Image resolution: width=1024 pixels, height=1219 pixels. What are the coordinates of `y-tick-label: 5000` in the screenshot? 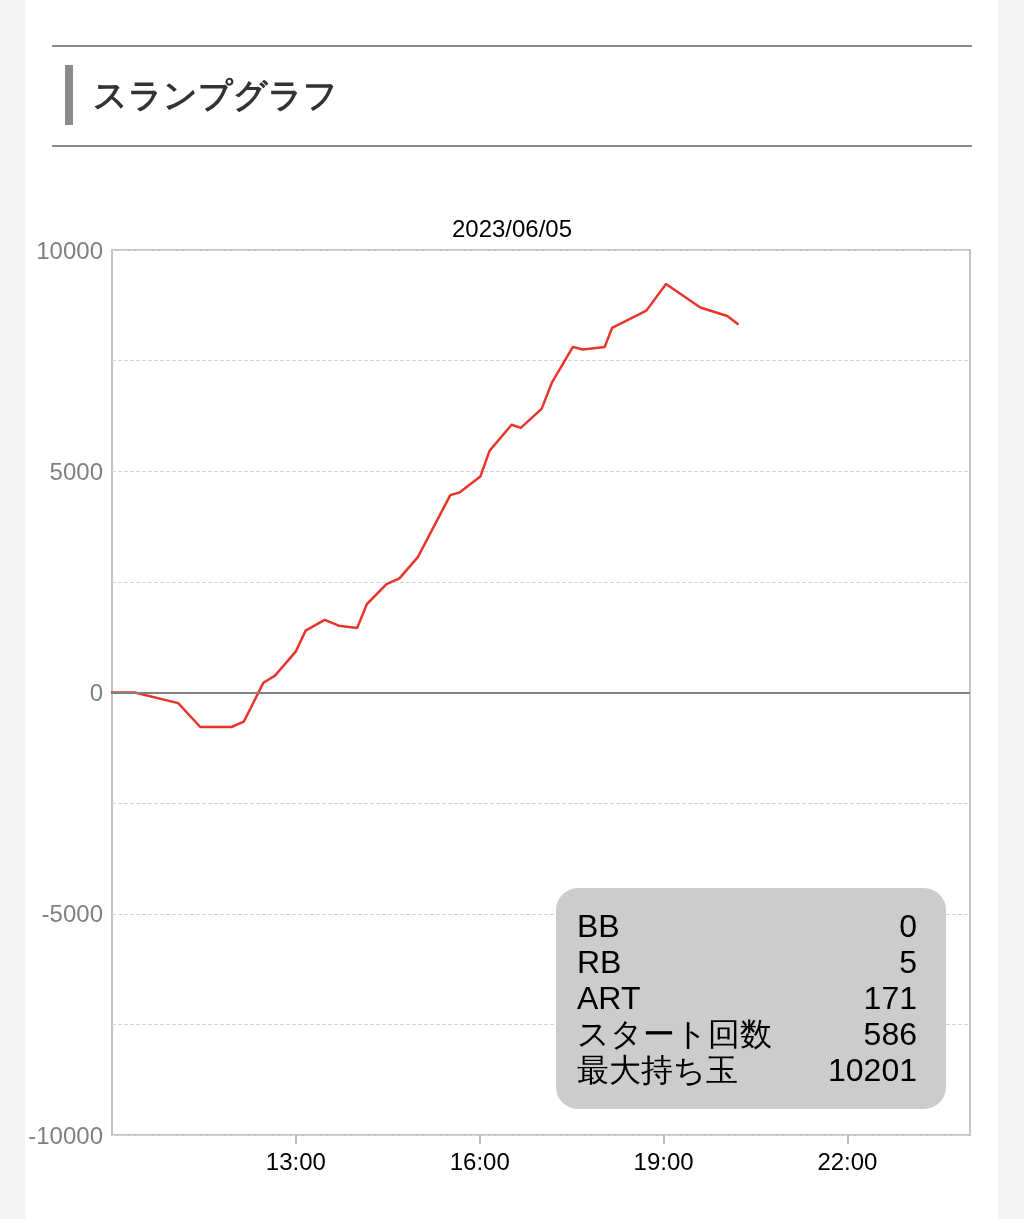 It's located at (76, 471).